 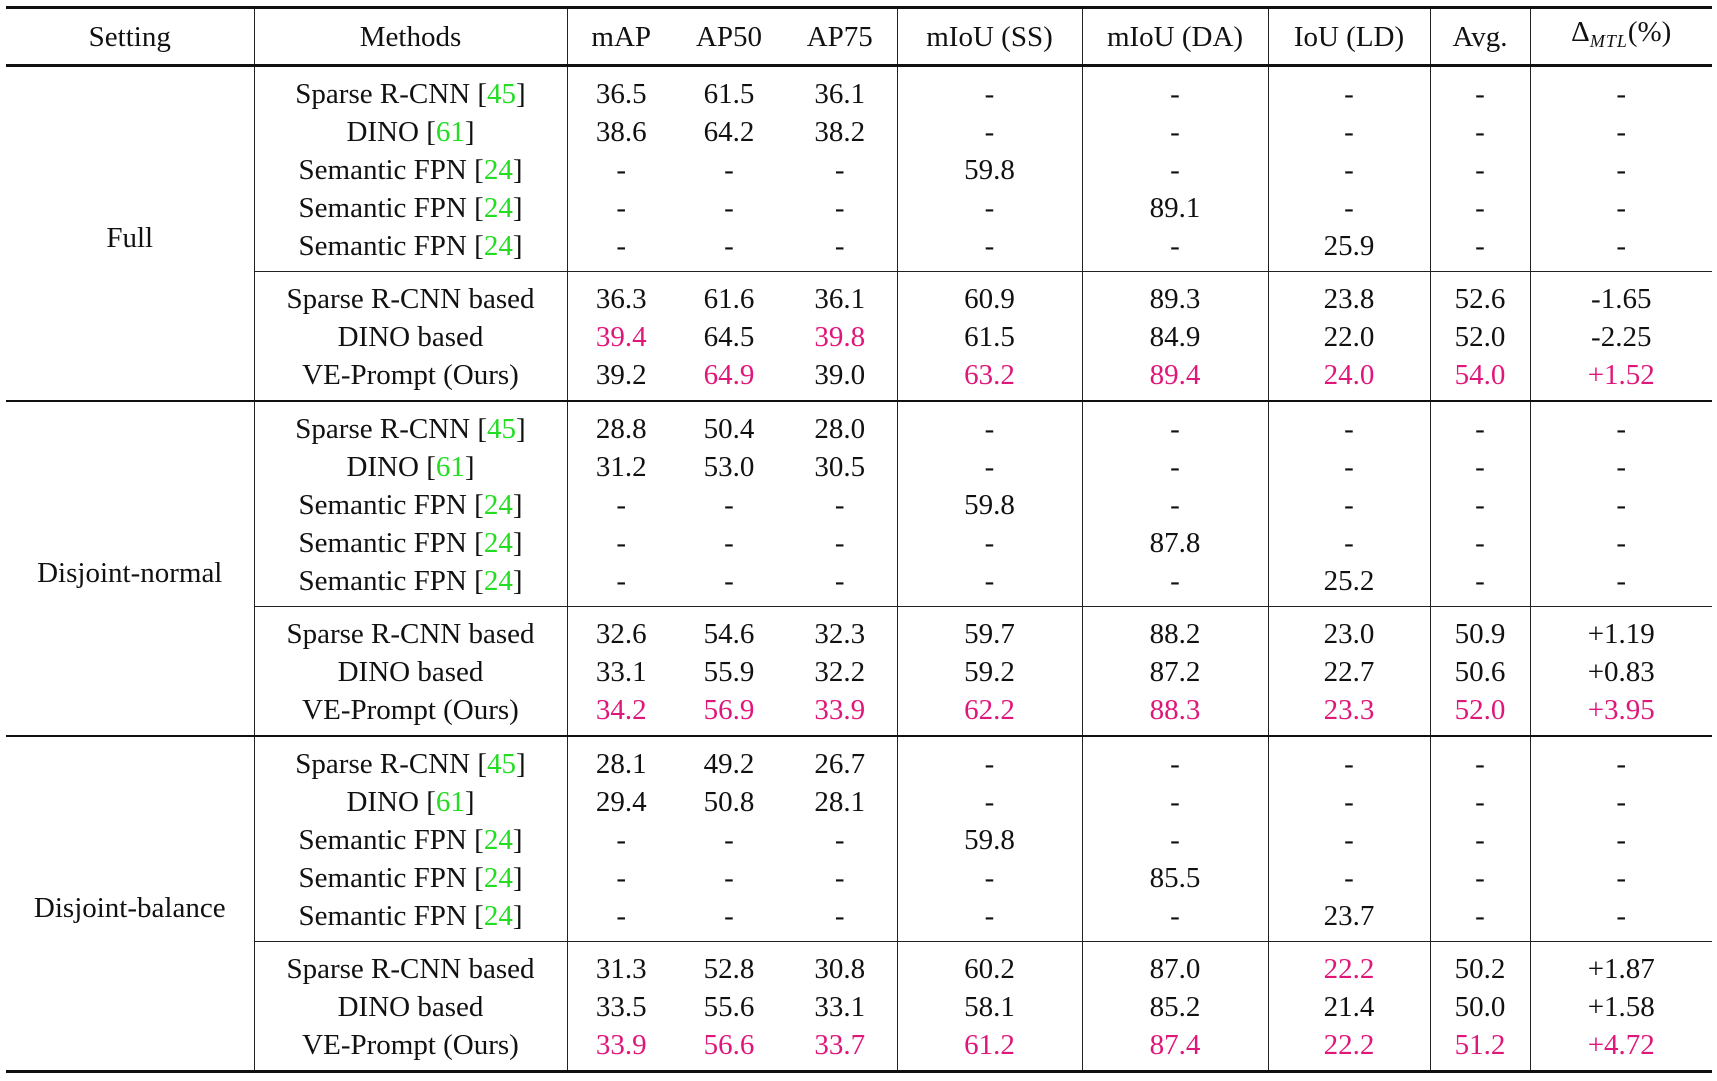 I want to click on cell-ss: 59.2, so click(x=990, y=672).